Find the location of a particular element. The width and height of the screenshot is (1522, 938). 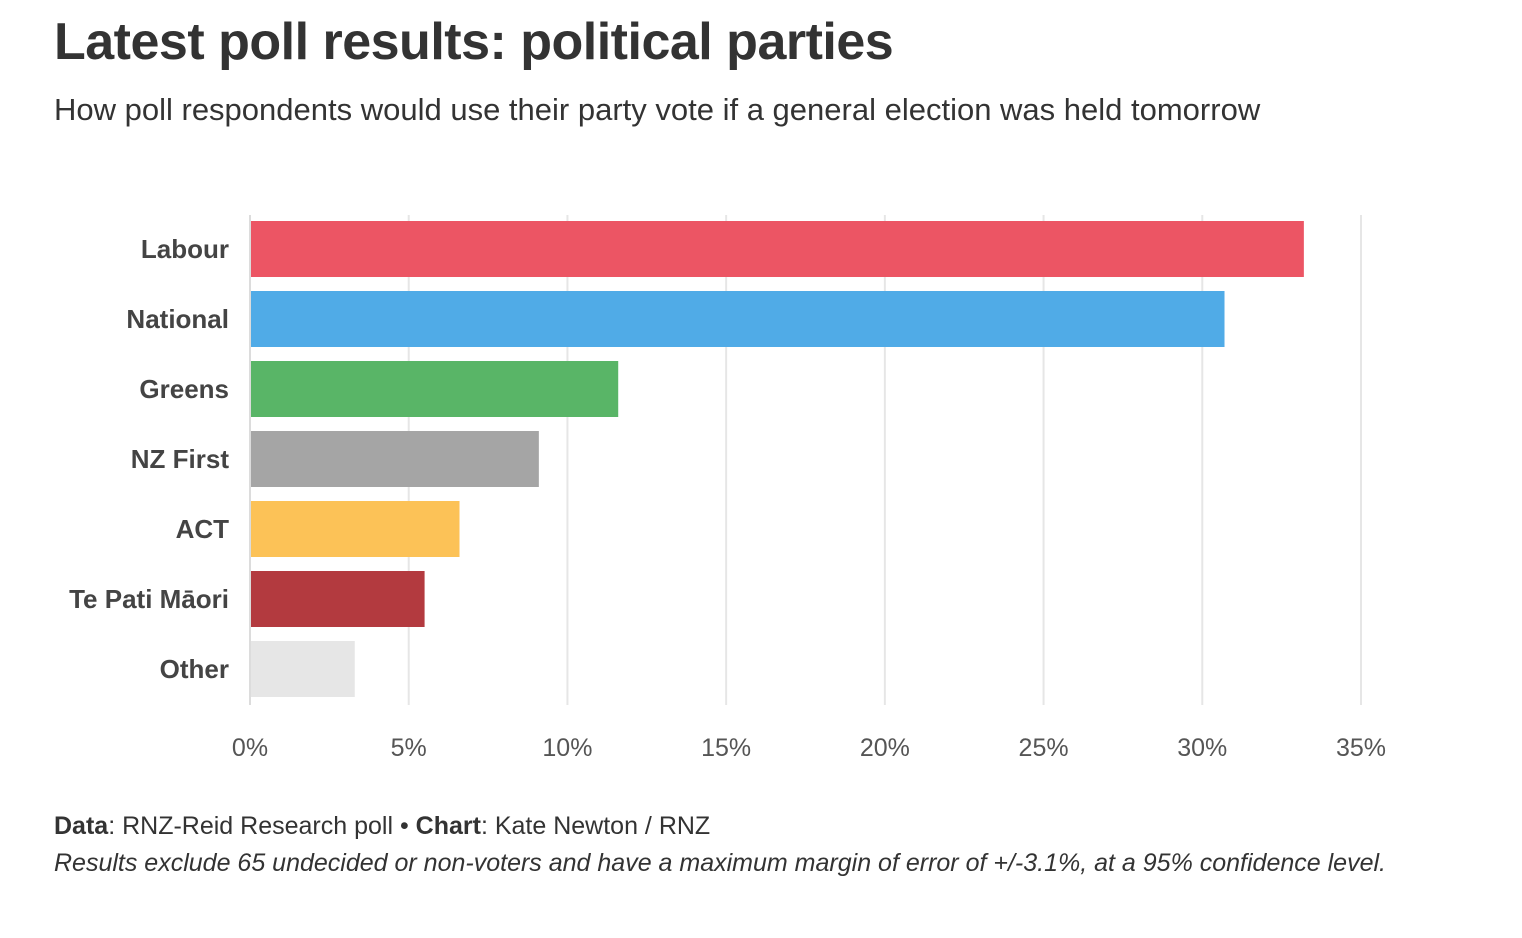

x-tick-label: 20% is located at coordinates (885, 748).